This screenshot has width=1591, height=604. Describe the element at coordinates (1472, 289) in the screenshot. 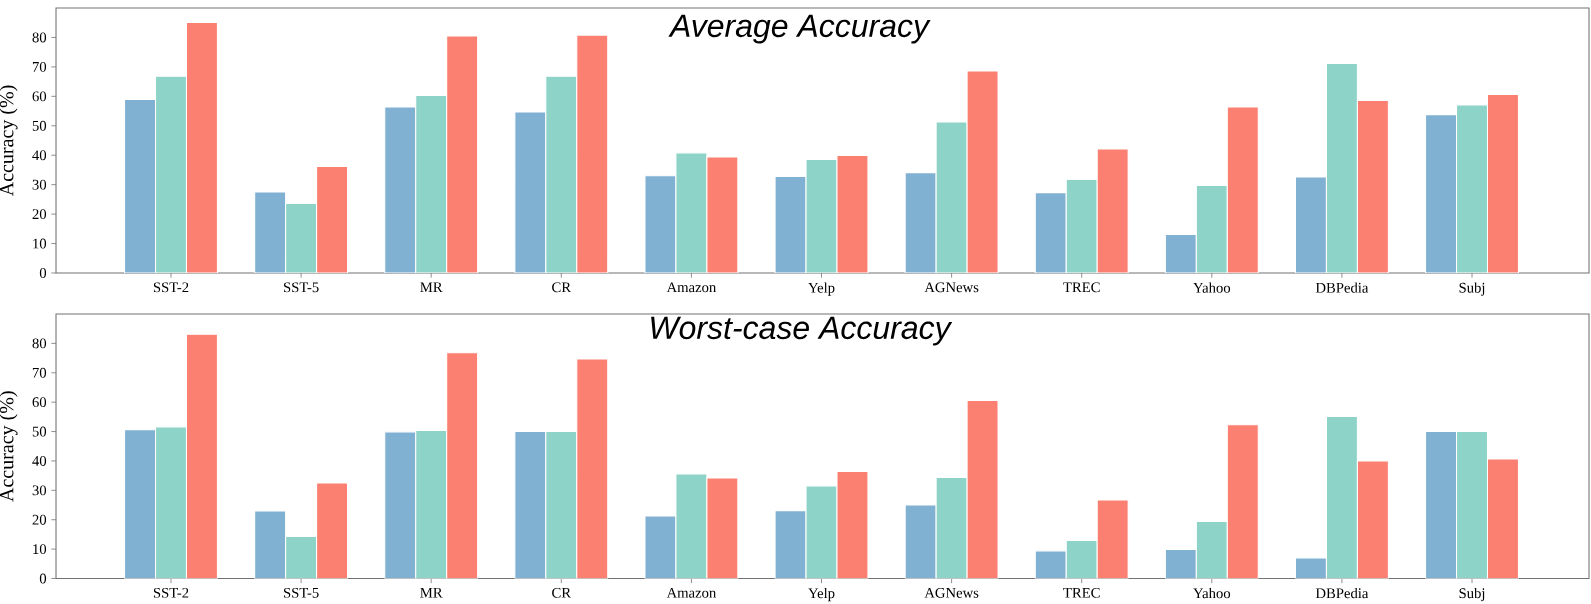

I see `x-tick-label: Subj` at that location.